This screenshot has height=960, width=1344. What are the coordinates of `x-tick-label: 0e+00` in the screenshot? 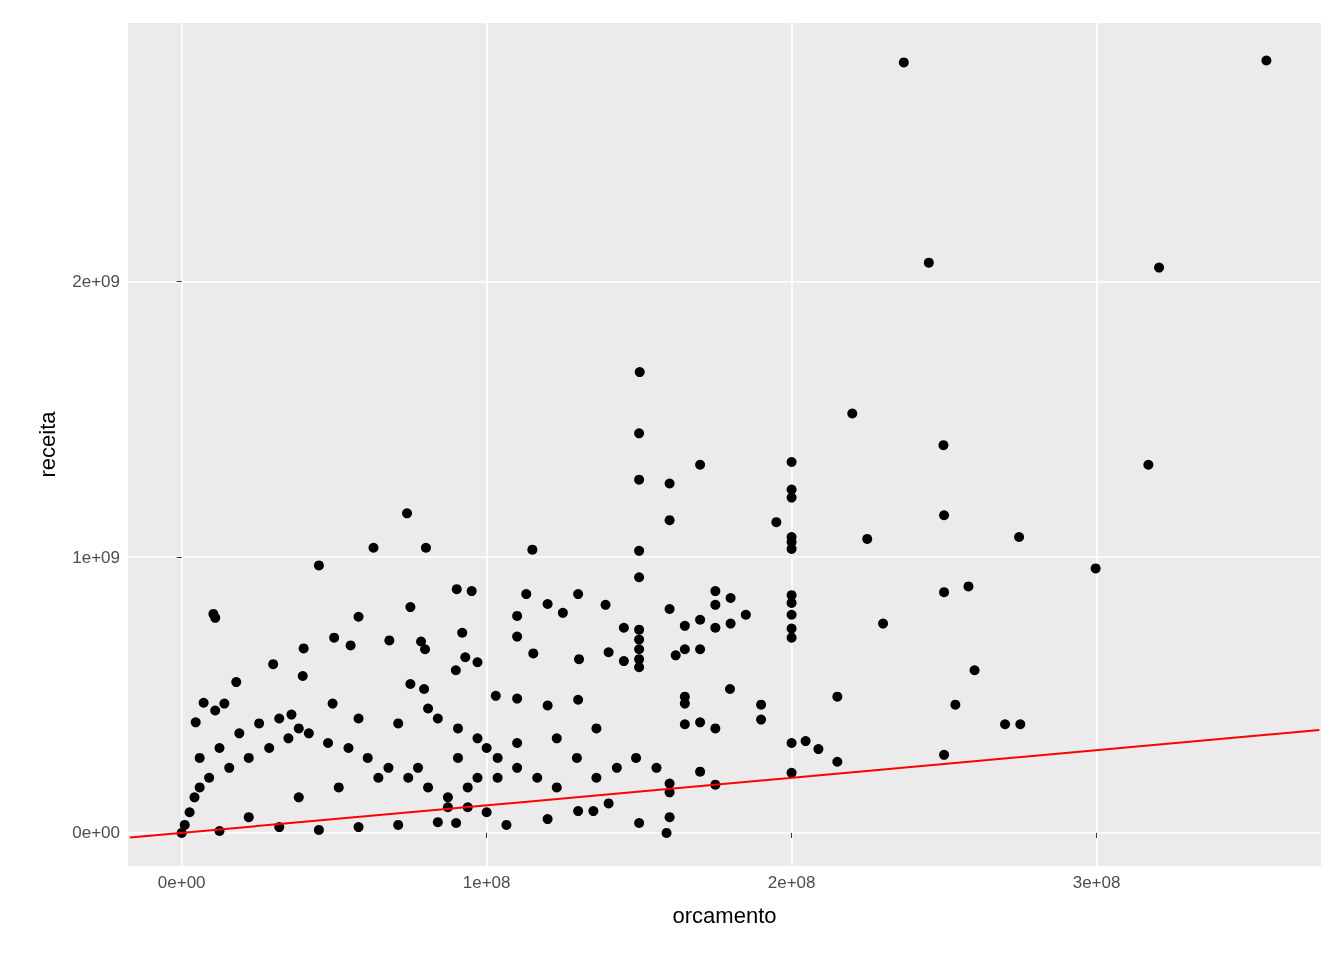 It's located at (181, 882).